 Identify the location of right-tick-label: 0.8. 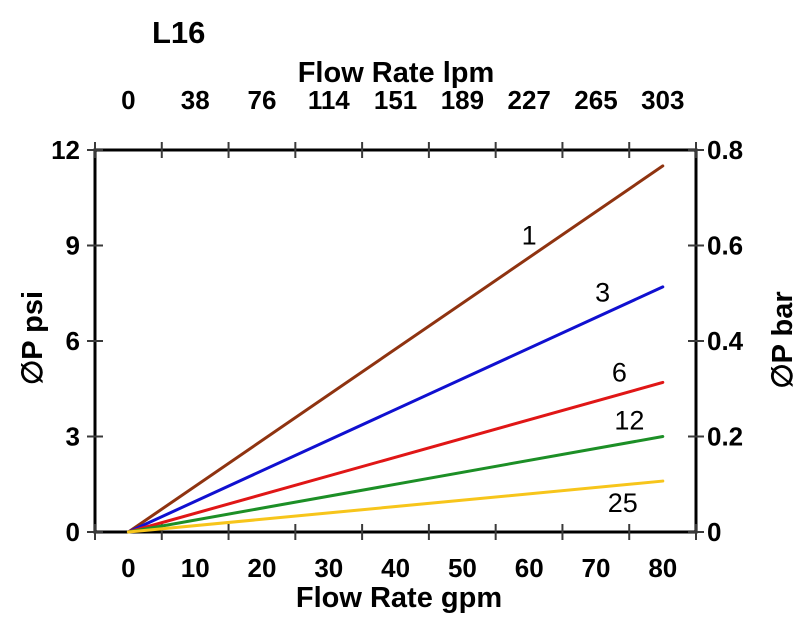
(725, 150).